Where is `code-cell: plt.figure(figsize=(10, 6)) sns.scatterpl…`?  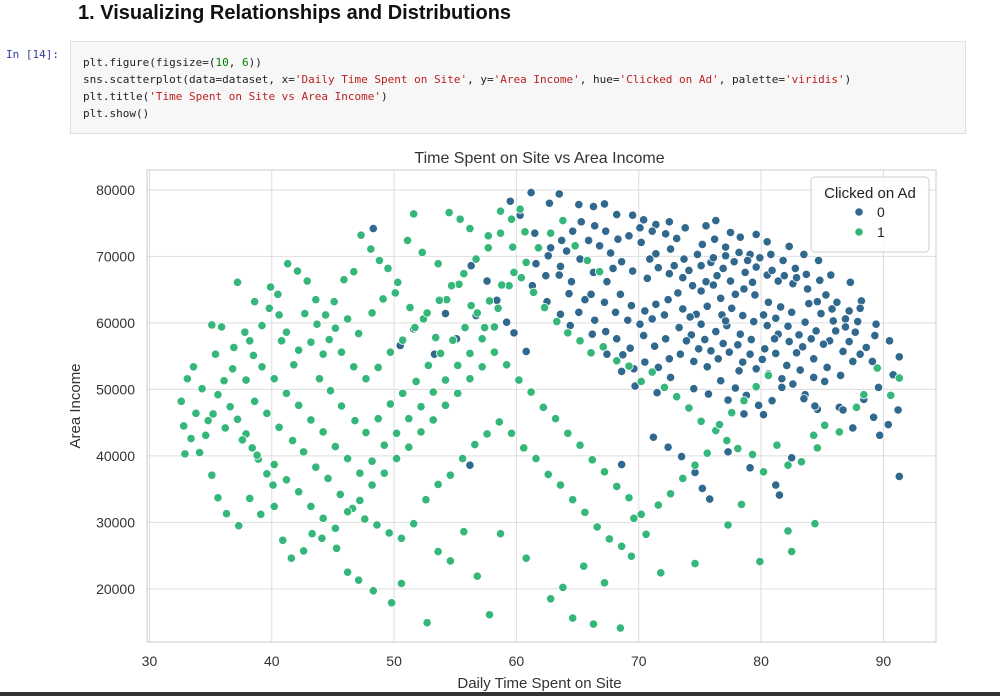 code-cell: plt.figure(figsize=(10, 6)) sns.scatterpl… is located at coordinates (518, 87).